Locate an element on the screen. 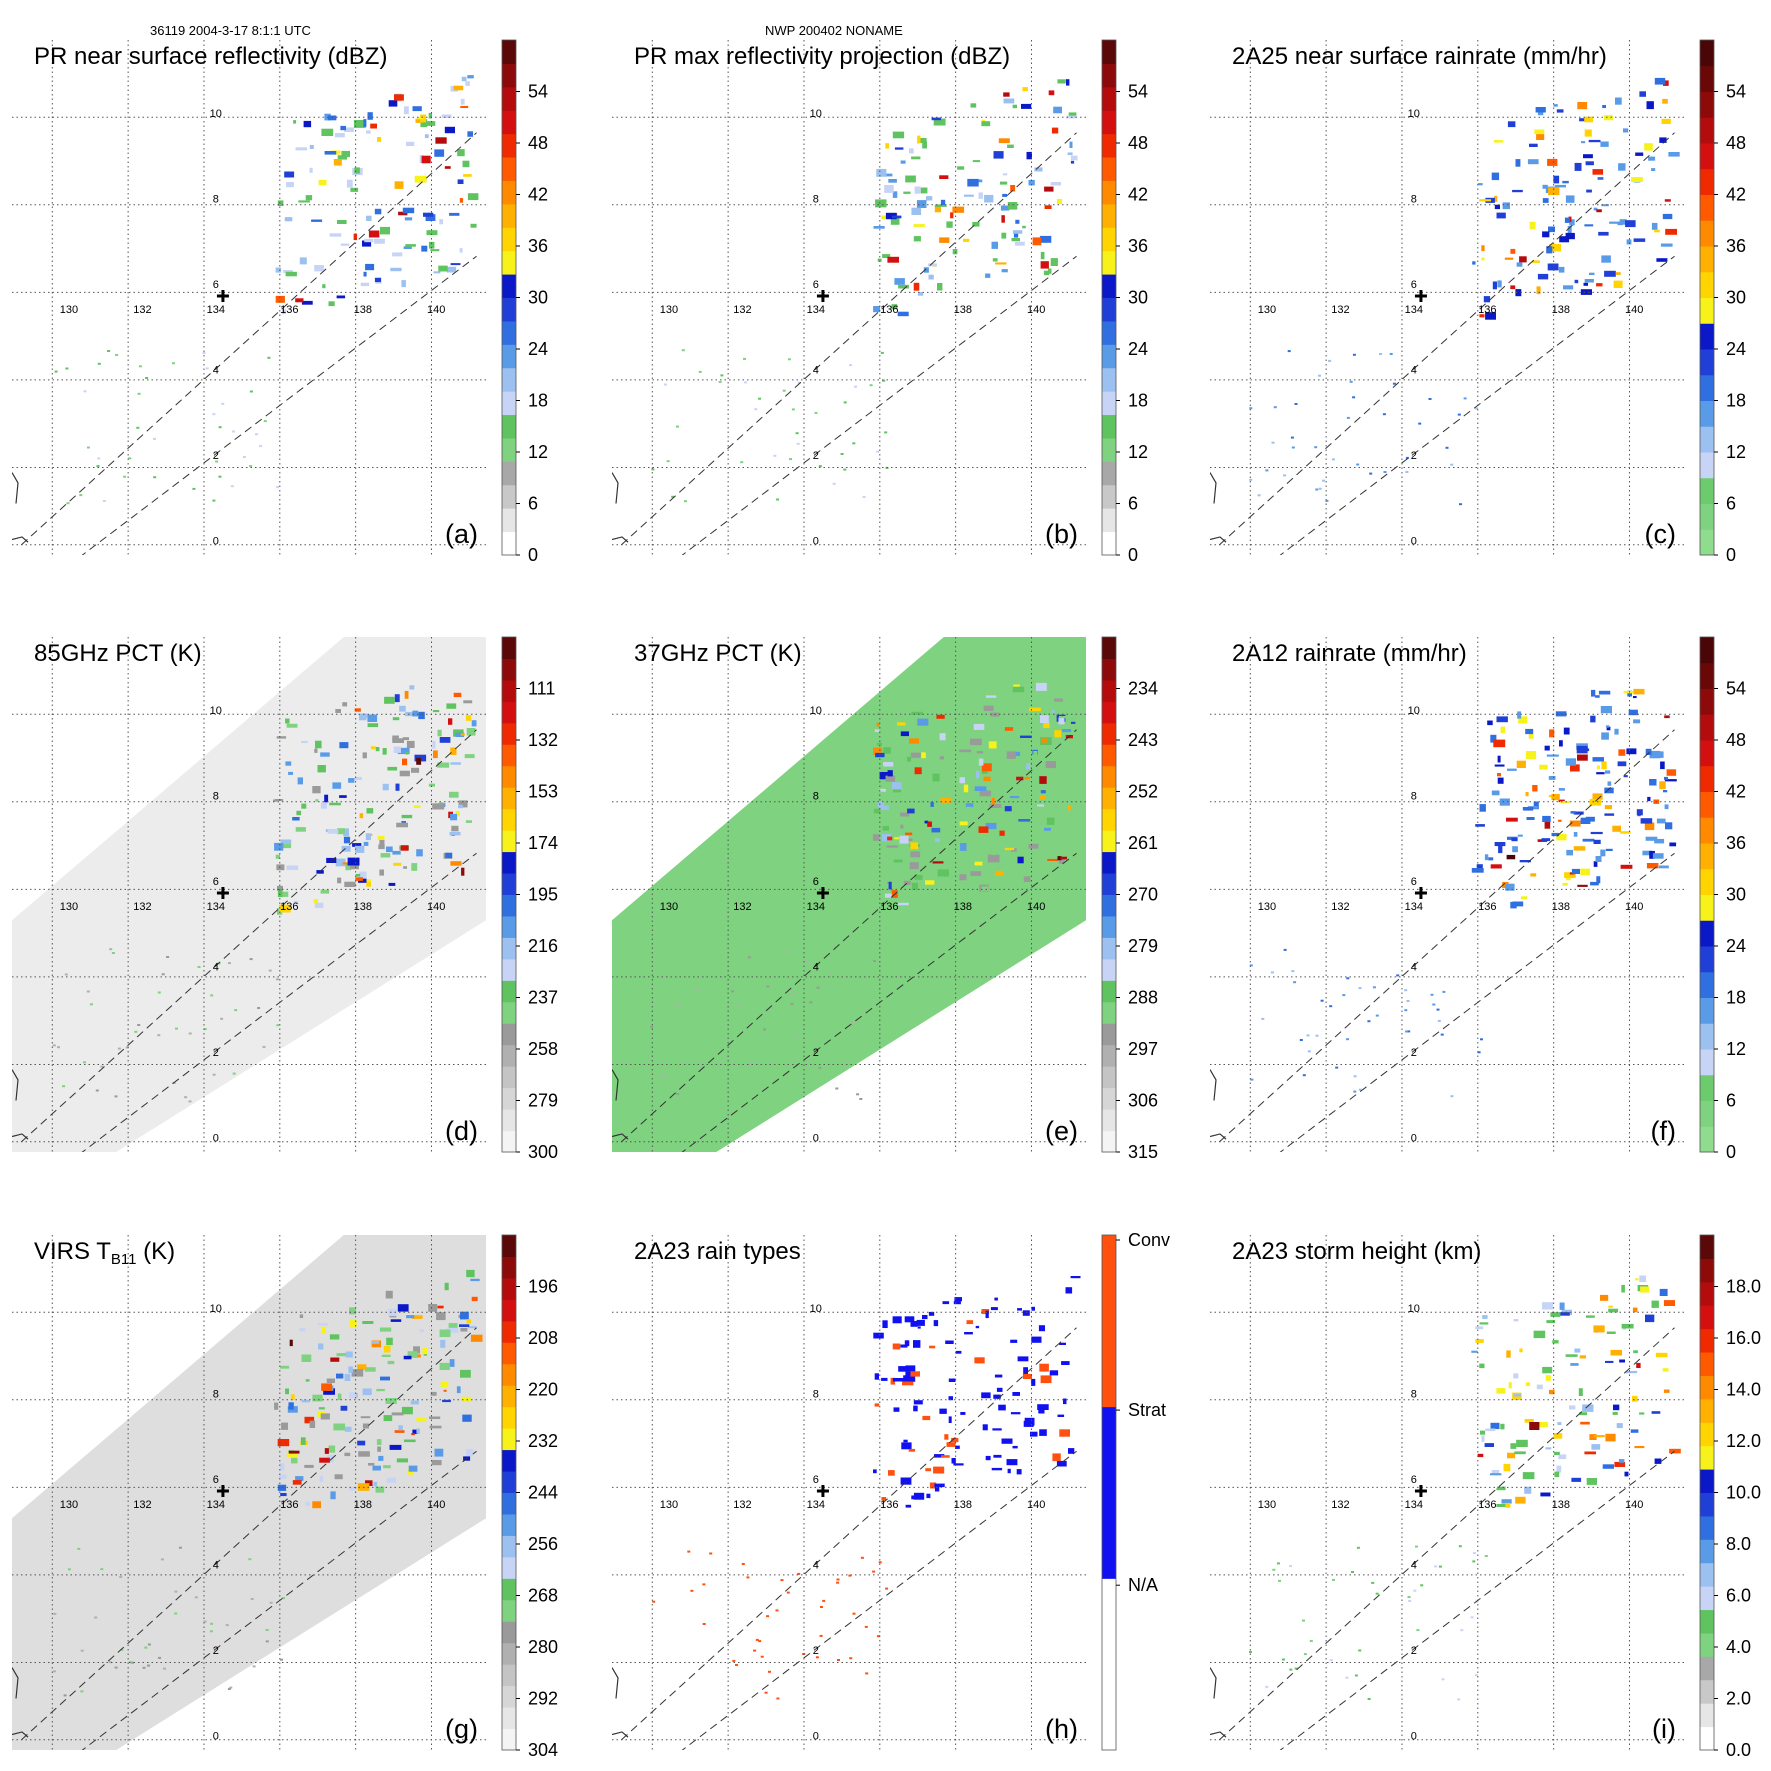 The width and height of the screenshot is (1771, 1771). map-area is located at coordinates (1447, 894).